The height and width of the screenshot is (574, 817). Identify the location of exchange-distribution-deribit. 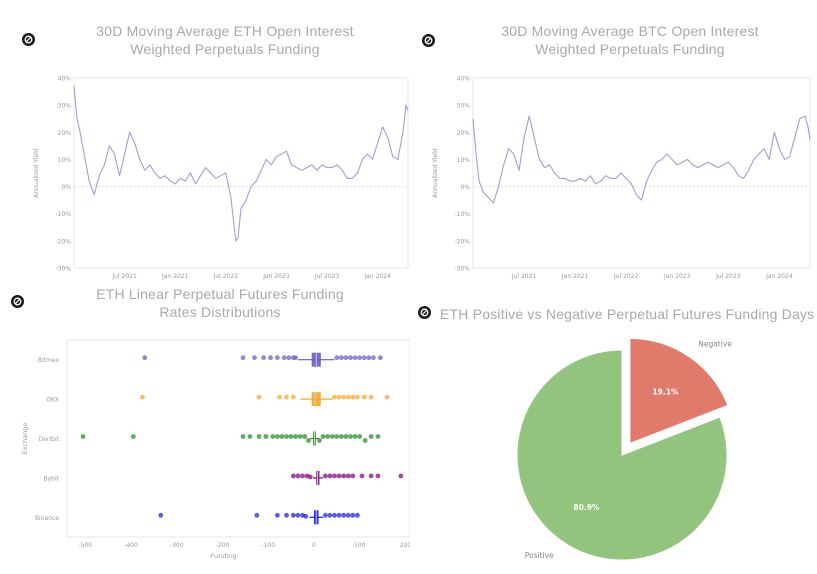
(230, 438).